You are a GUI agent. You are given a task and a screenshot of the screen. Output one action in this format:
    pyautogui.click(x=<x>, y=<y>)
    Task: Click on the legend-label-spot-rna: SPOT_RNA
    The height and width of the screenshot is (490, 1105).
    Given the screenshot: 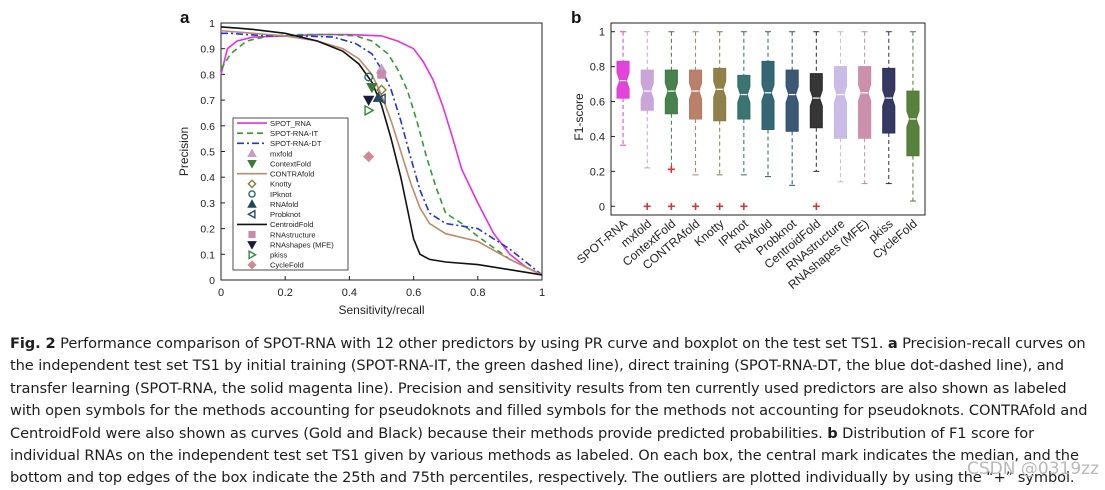 What is the action you would take?
    pyautogui.click(x=291, y=123)
    